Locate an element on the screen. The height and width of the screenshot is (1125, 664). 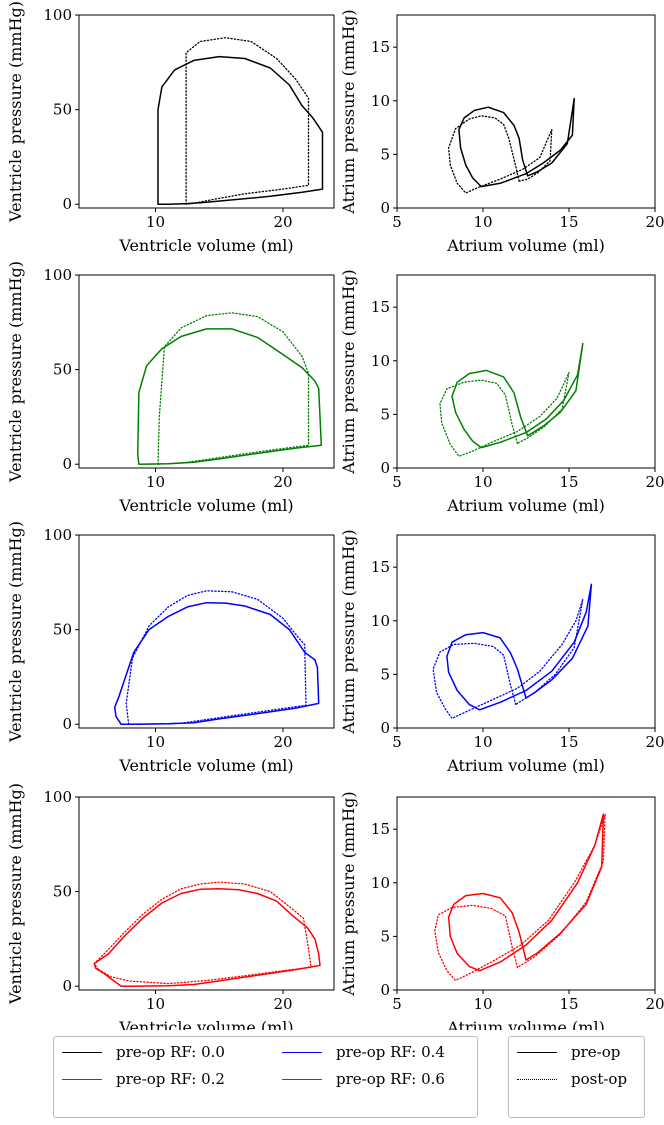
legend-label: pre-op RF: 0.4 is located at coordinates (390, 1052).